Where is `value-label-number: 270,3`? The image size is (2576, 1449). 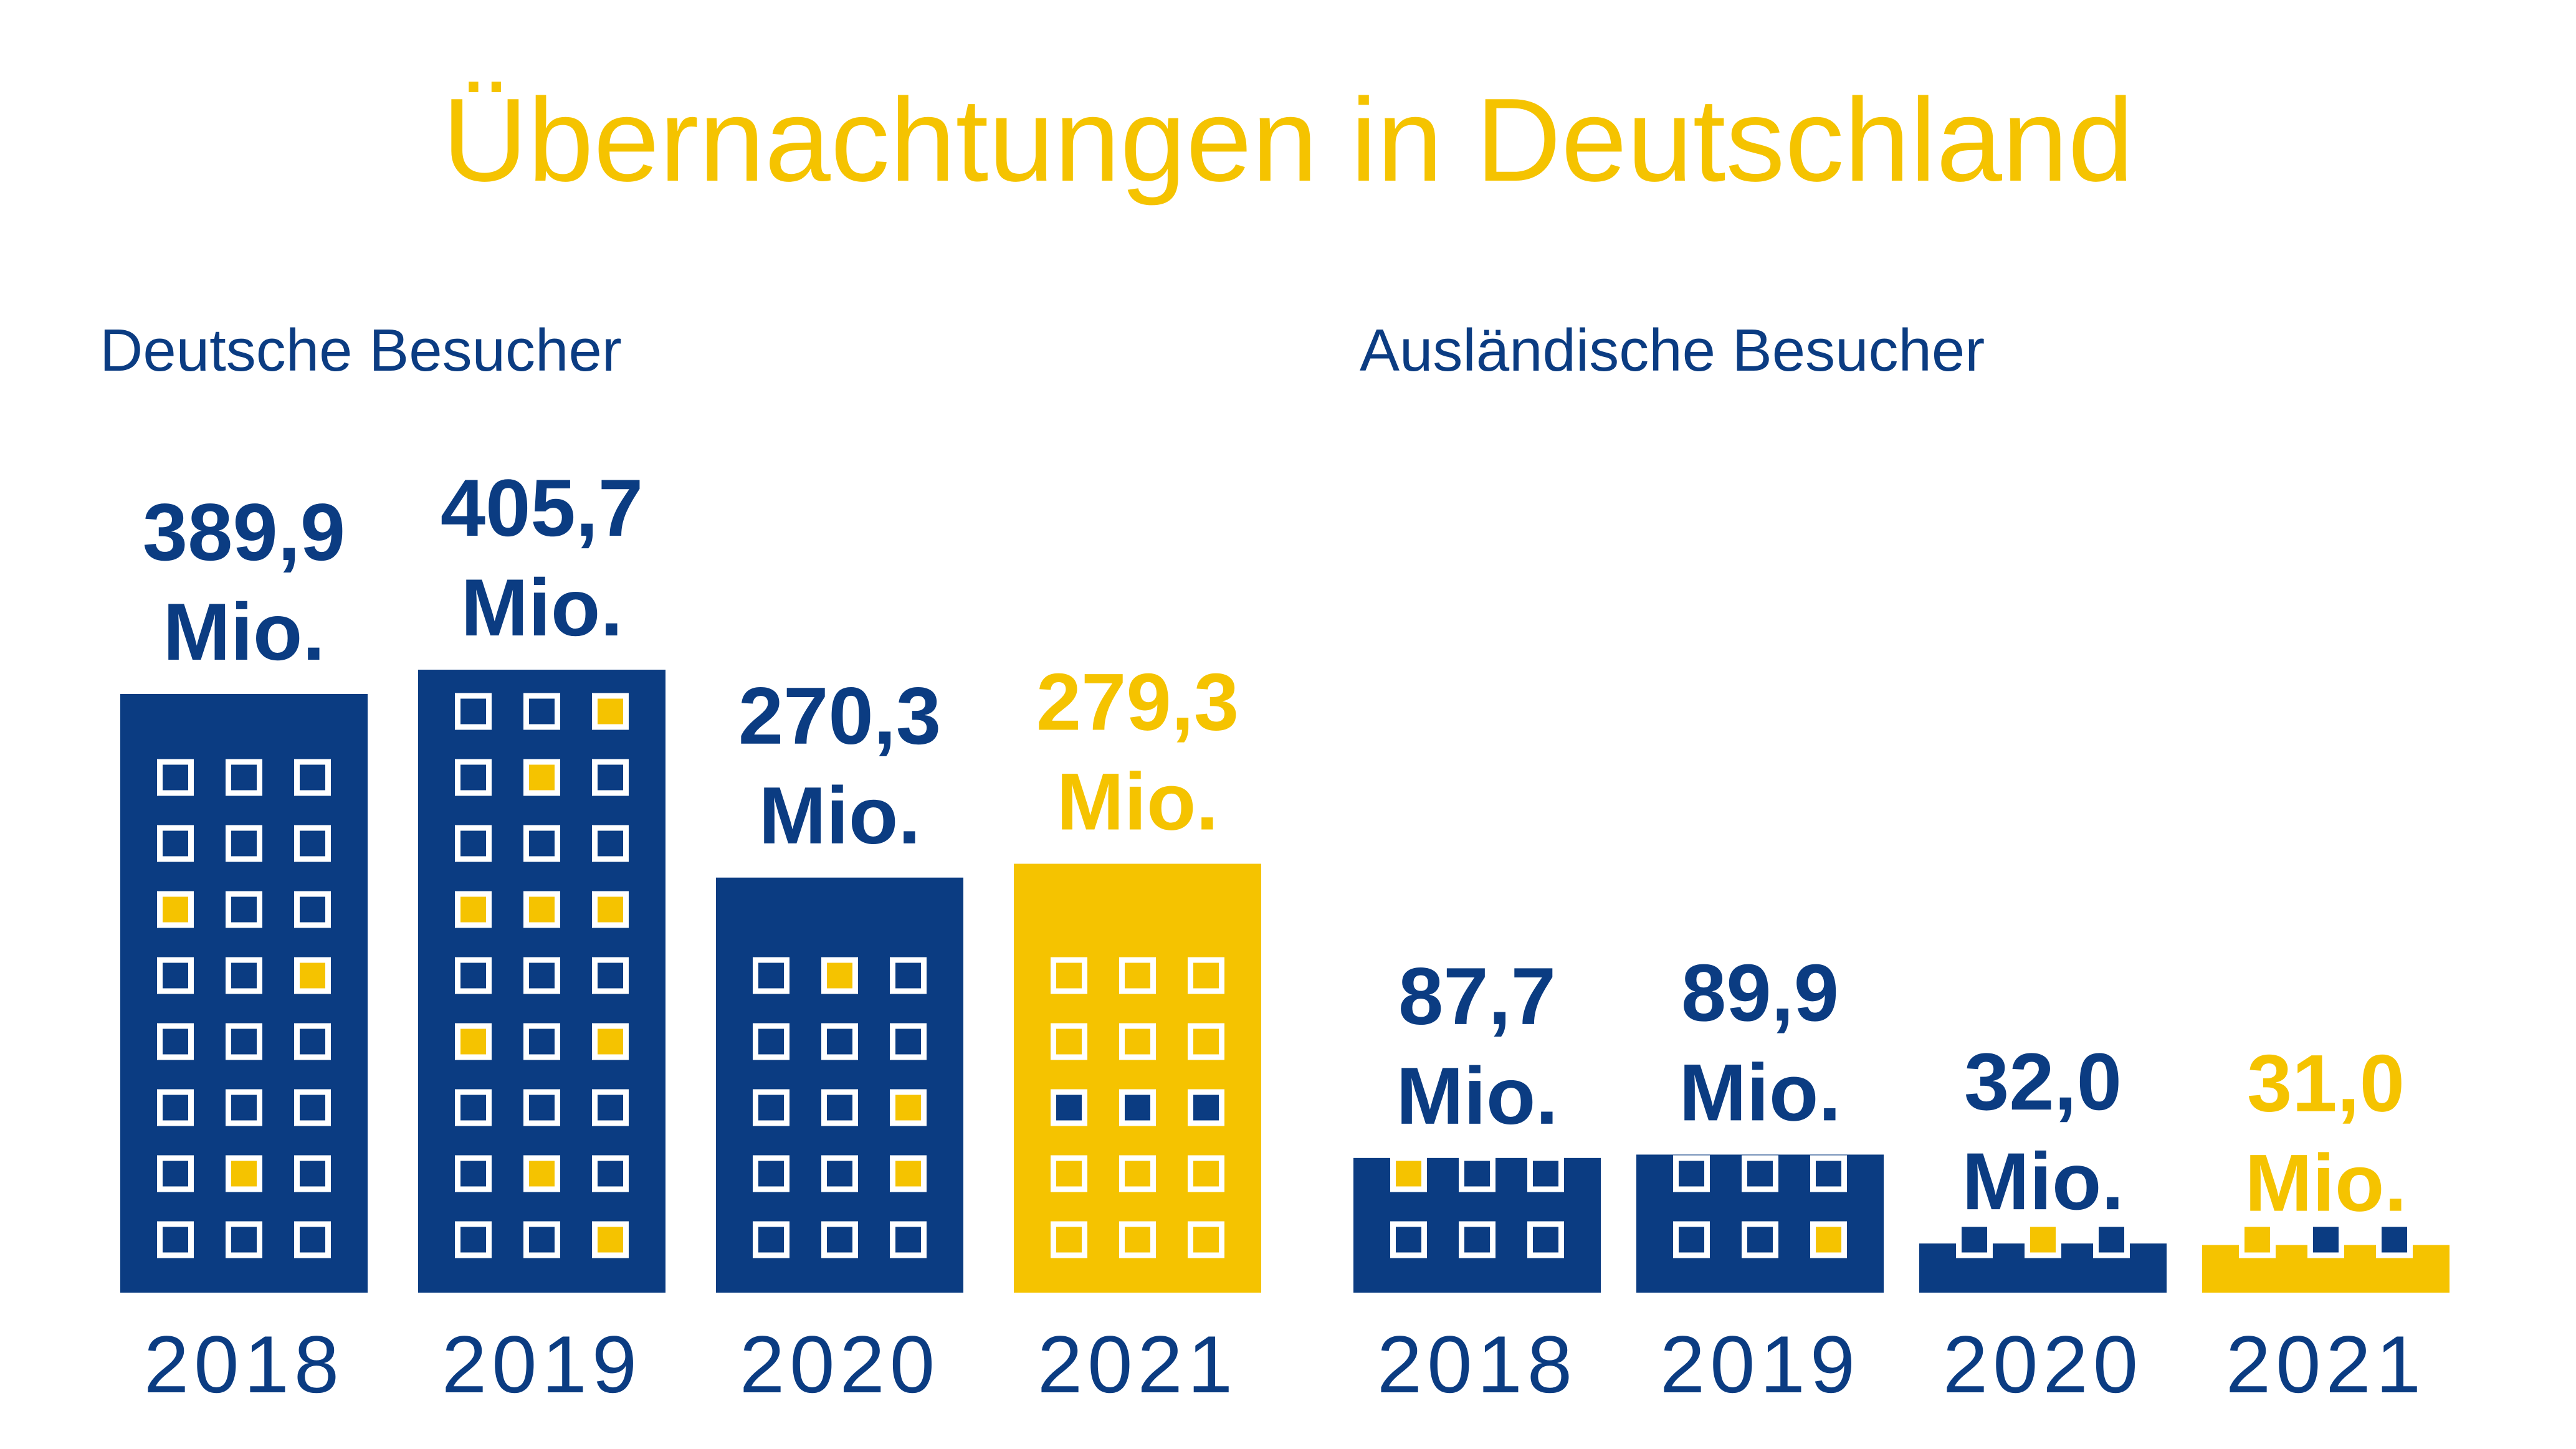 value-label-number: 270,3 is located at coordinates (840, 715).